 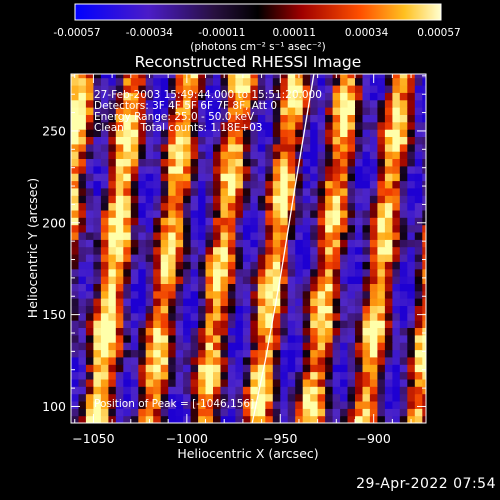 I want to click on footer-date: 29-Apr-2022 07:54, so click(x=426, y=484).